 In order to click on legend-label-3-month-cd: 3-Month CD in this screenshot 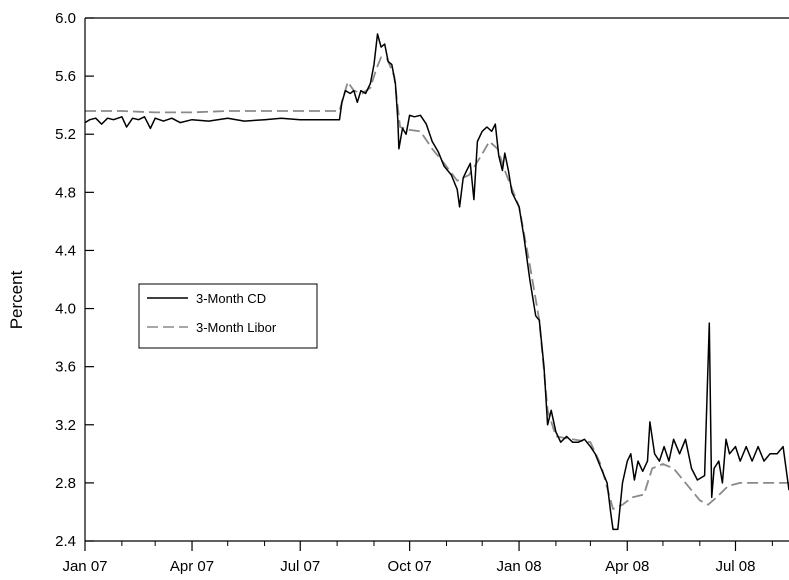, I will do `click(231, 298)`.